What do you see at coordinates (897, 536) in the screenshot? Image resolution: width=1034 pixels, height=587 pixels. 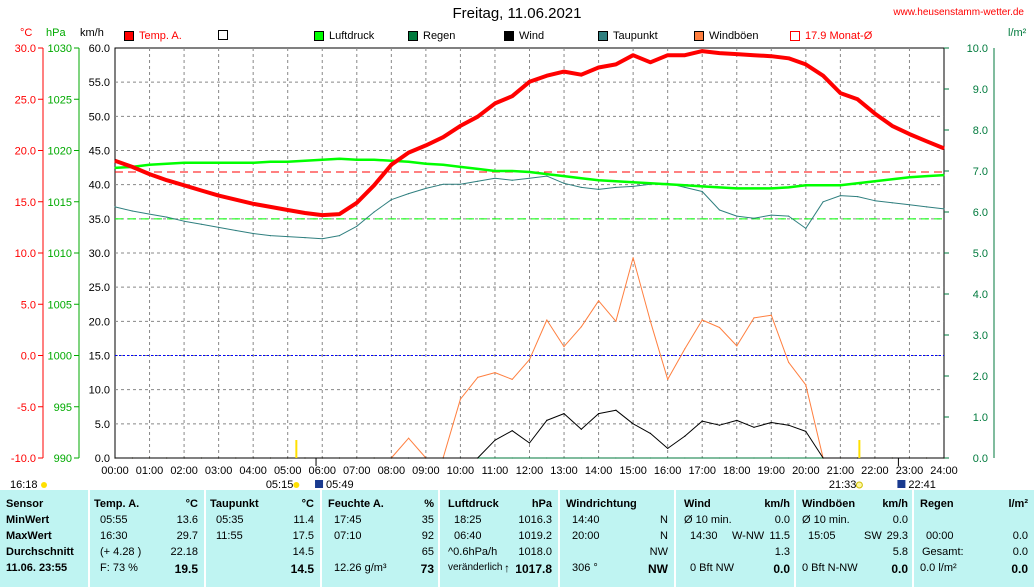 I see `gust-max-value: 29.3` at bounding box center [897, 536].